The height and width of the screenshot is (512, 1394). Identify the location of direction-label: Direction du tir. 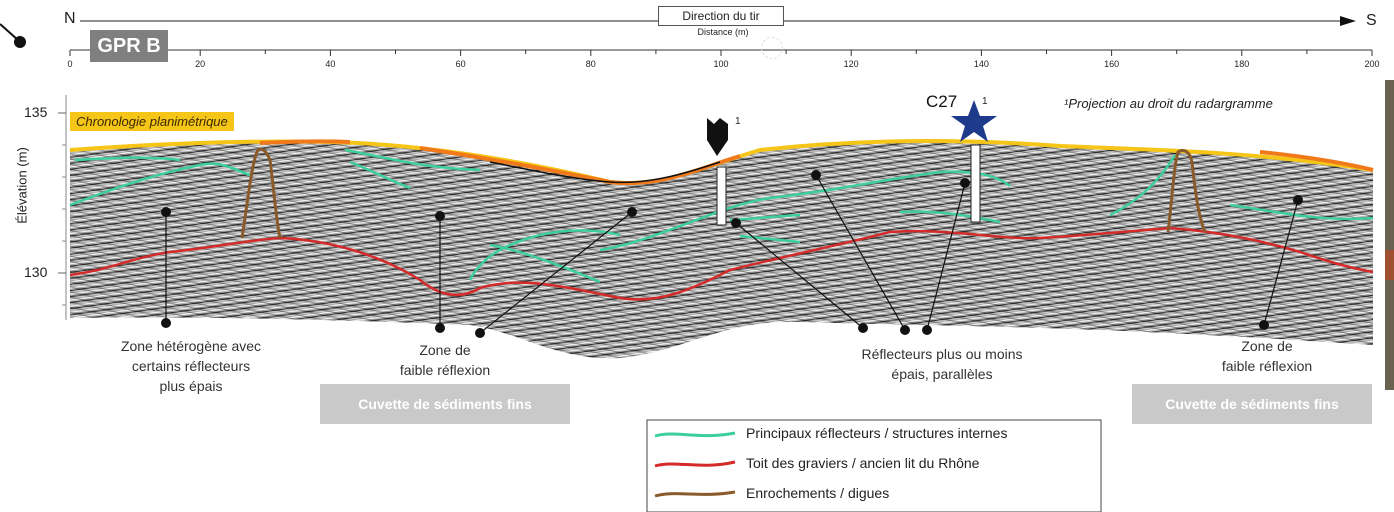
(721, 16).